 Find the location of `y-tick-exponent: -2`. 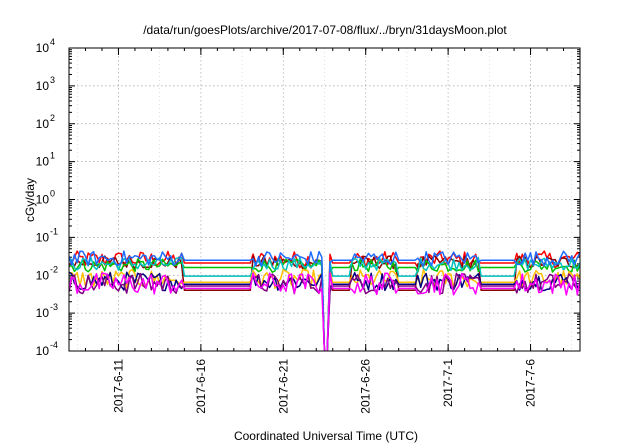

y-tick-exponent: -2 is located at coordinates (54, 269).